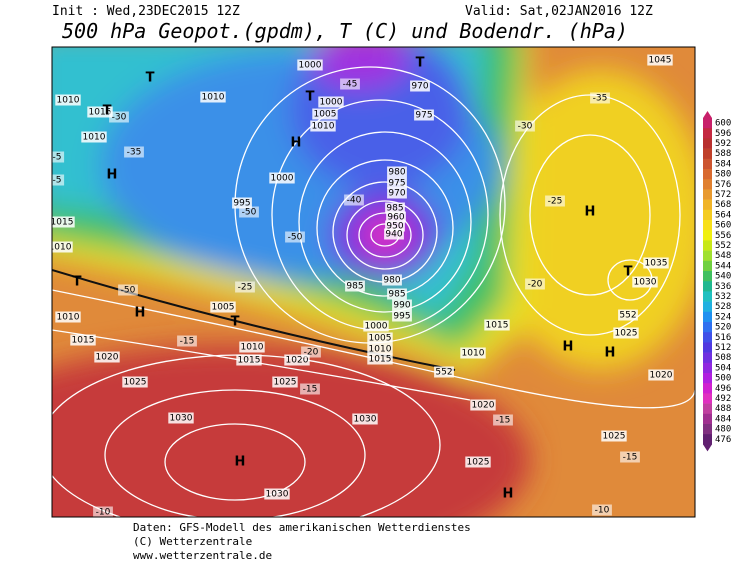 The height and width of the screenshot is (565, 732). I want to click on temperature-label: -5, so click(57, 181).